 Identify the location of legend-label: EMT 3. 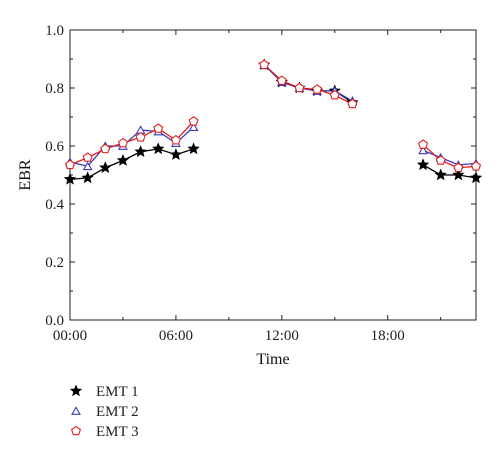
(117, 432).